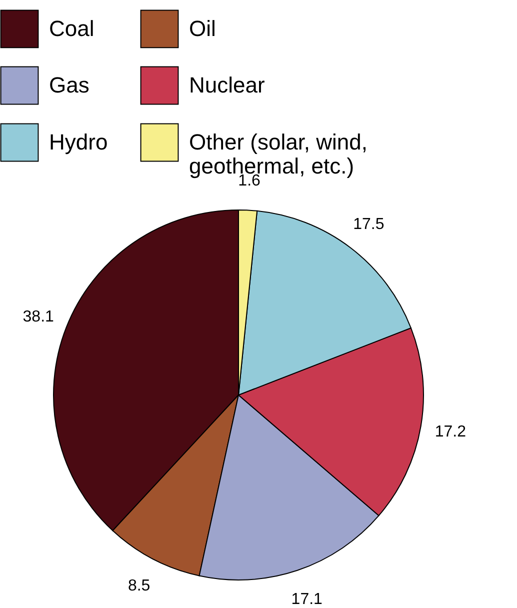 The width and height of the screenshot is (517, 608). I want to click on data-label: 38.1, so click(38, 317).